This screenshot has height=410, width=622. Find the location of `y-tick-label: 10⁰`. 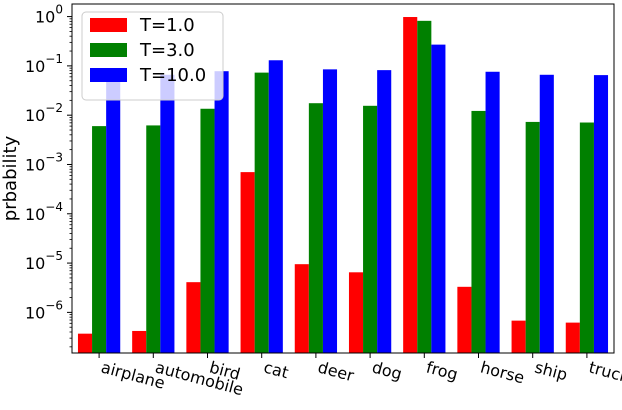

y-tick-label: 10⁰ is located at coordinates (49, 15).